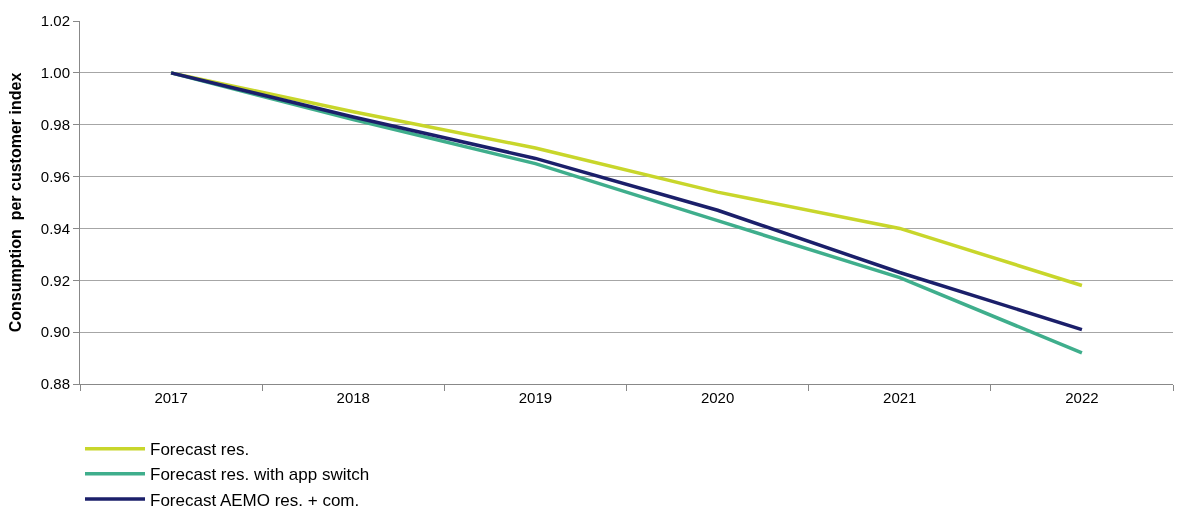 This screenshot has height=529, width=1203. What do you see at coordinates (200, 450) in the screenshot?
I see `legend-label: Forecast res.` at bounding box center [200, 450].